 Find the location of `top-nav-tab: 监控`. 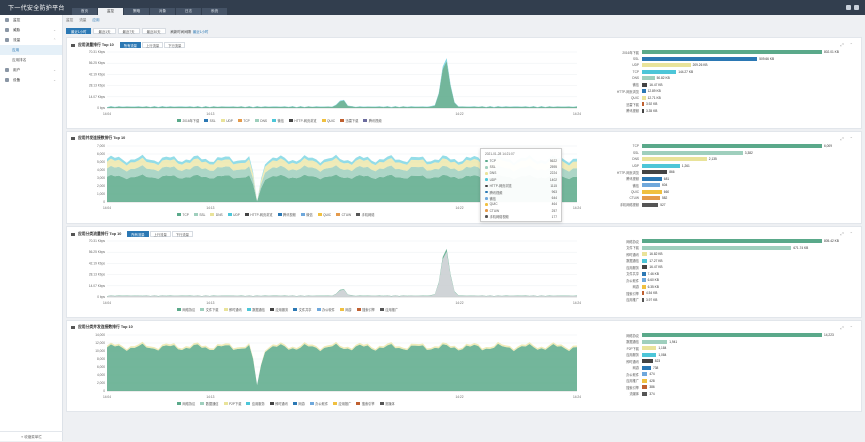

top-nav-tab: 监控 is located at coordinates (111, 11).